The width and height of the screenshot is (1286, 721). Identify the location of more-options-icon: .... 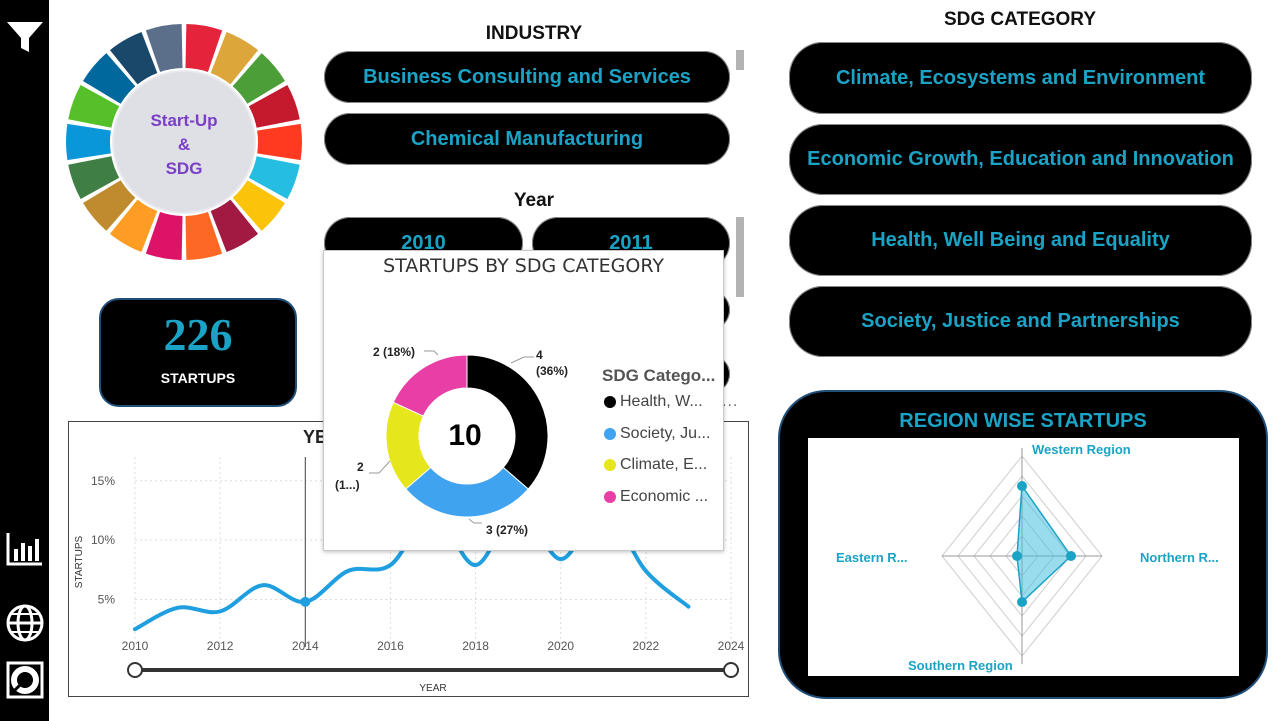
(730, 401).